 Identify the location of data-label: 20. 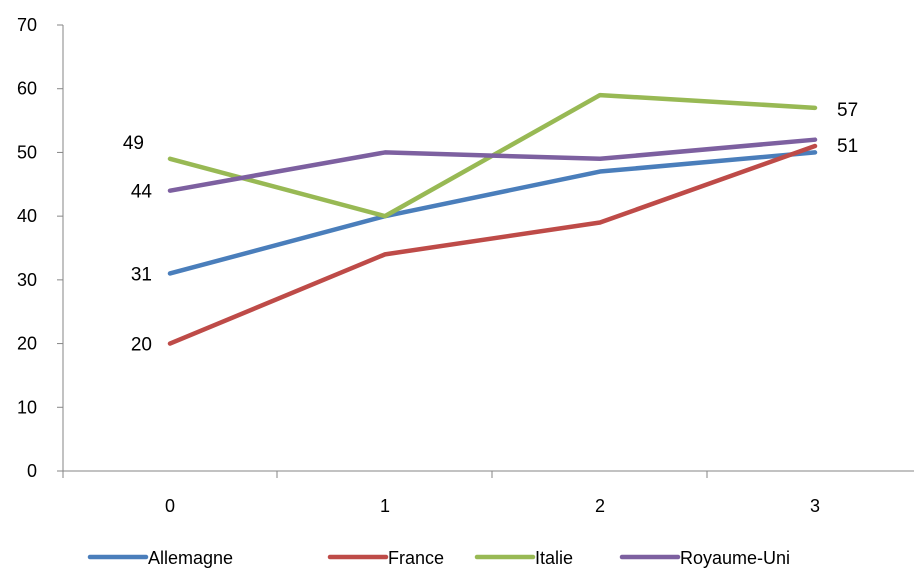
(141, 345).